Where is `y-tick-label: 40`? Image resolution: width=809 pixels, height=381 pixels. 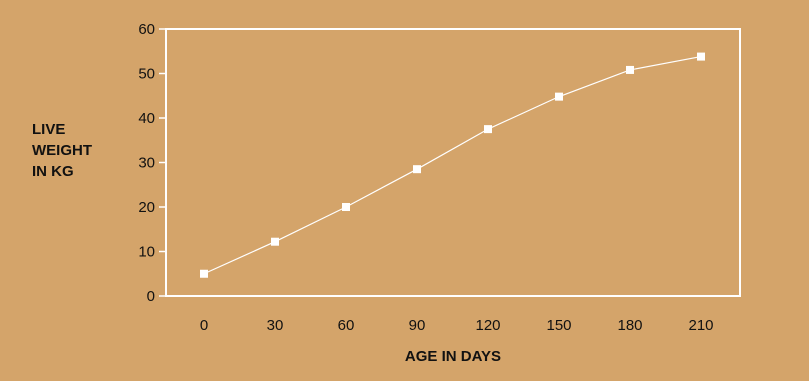 y-tick-label: 40 is located at coordinates (146, 118).